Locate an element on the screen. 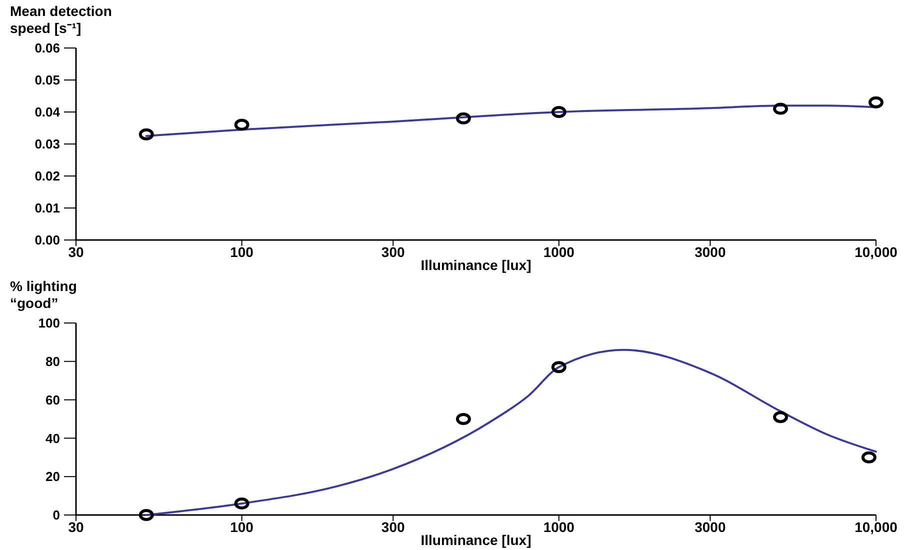  y-tick-label: 60 is located at coordinates (53, 400).